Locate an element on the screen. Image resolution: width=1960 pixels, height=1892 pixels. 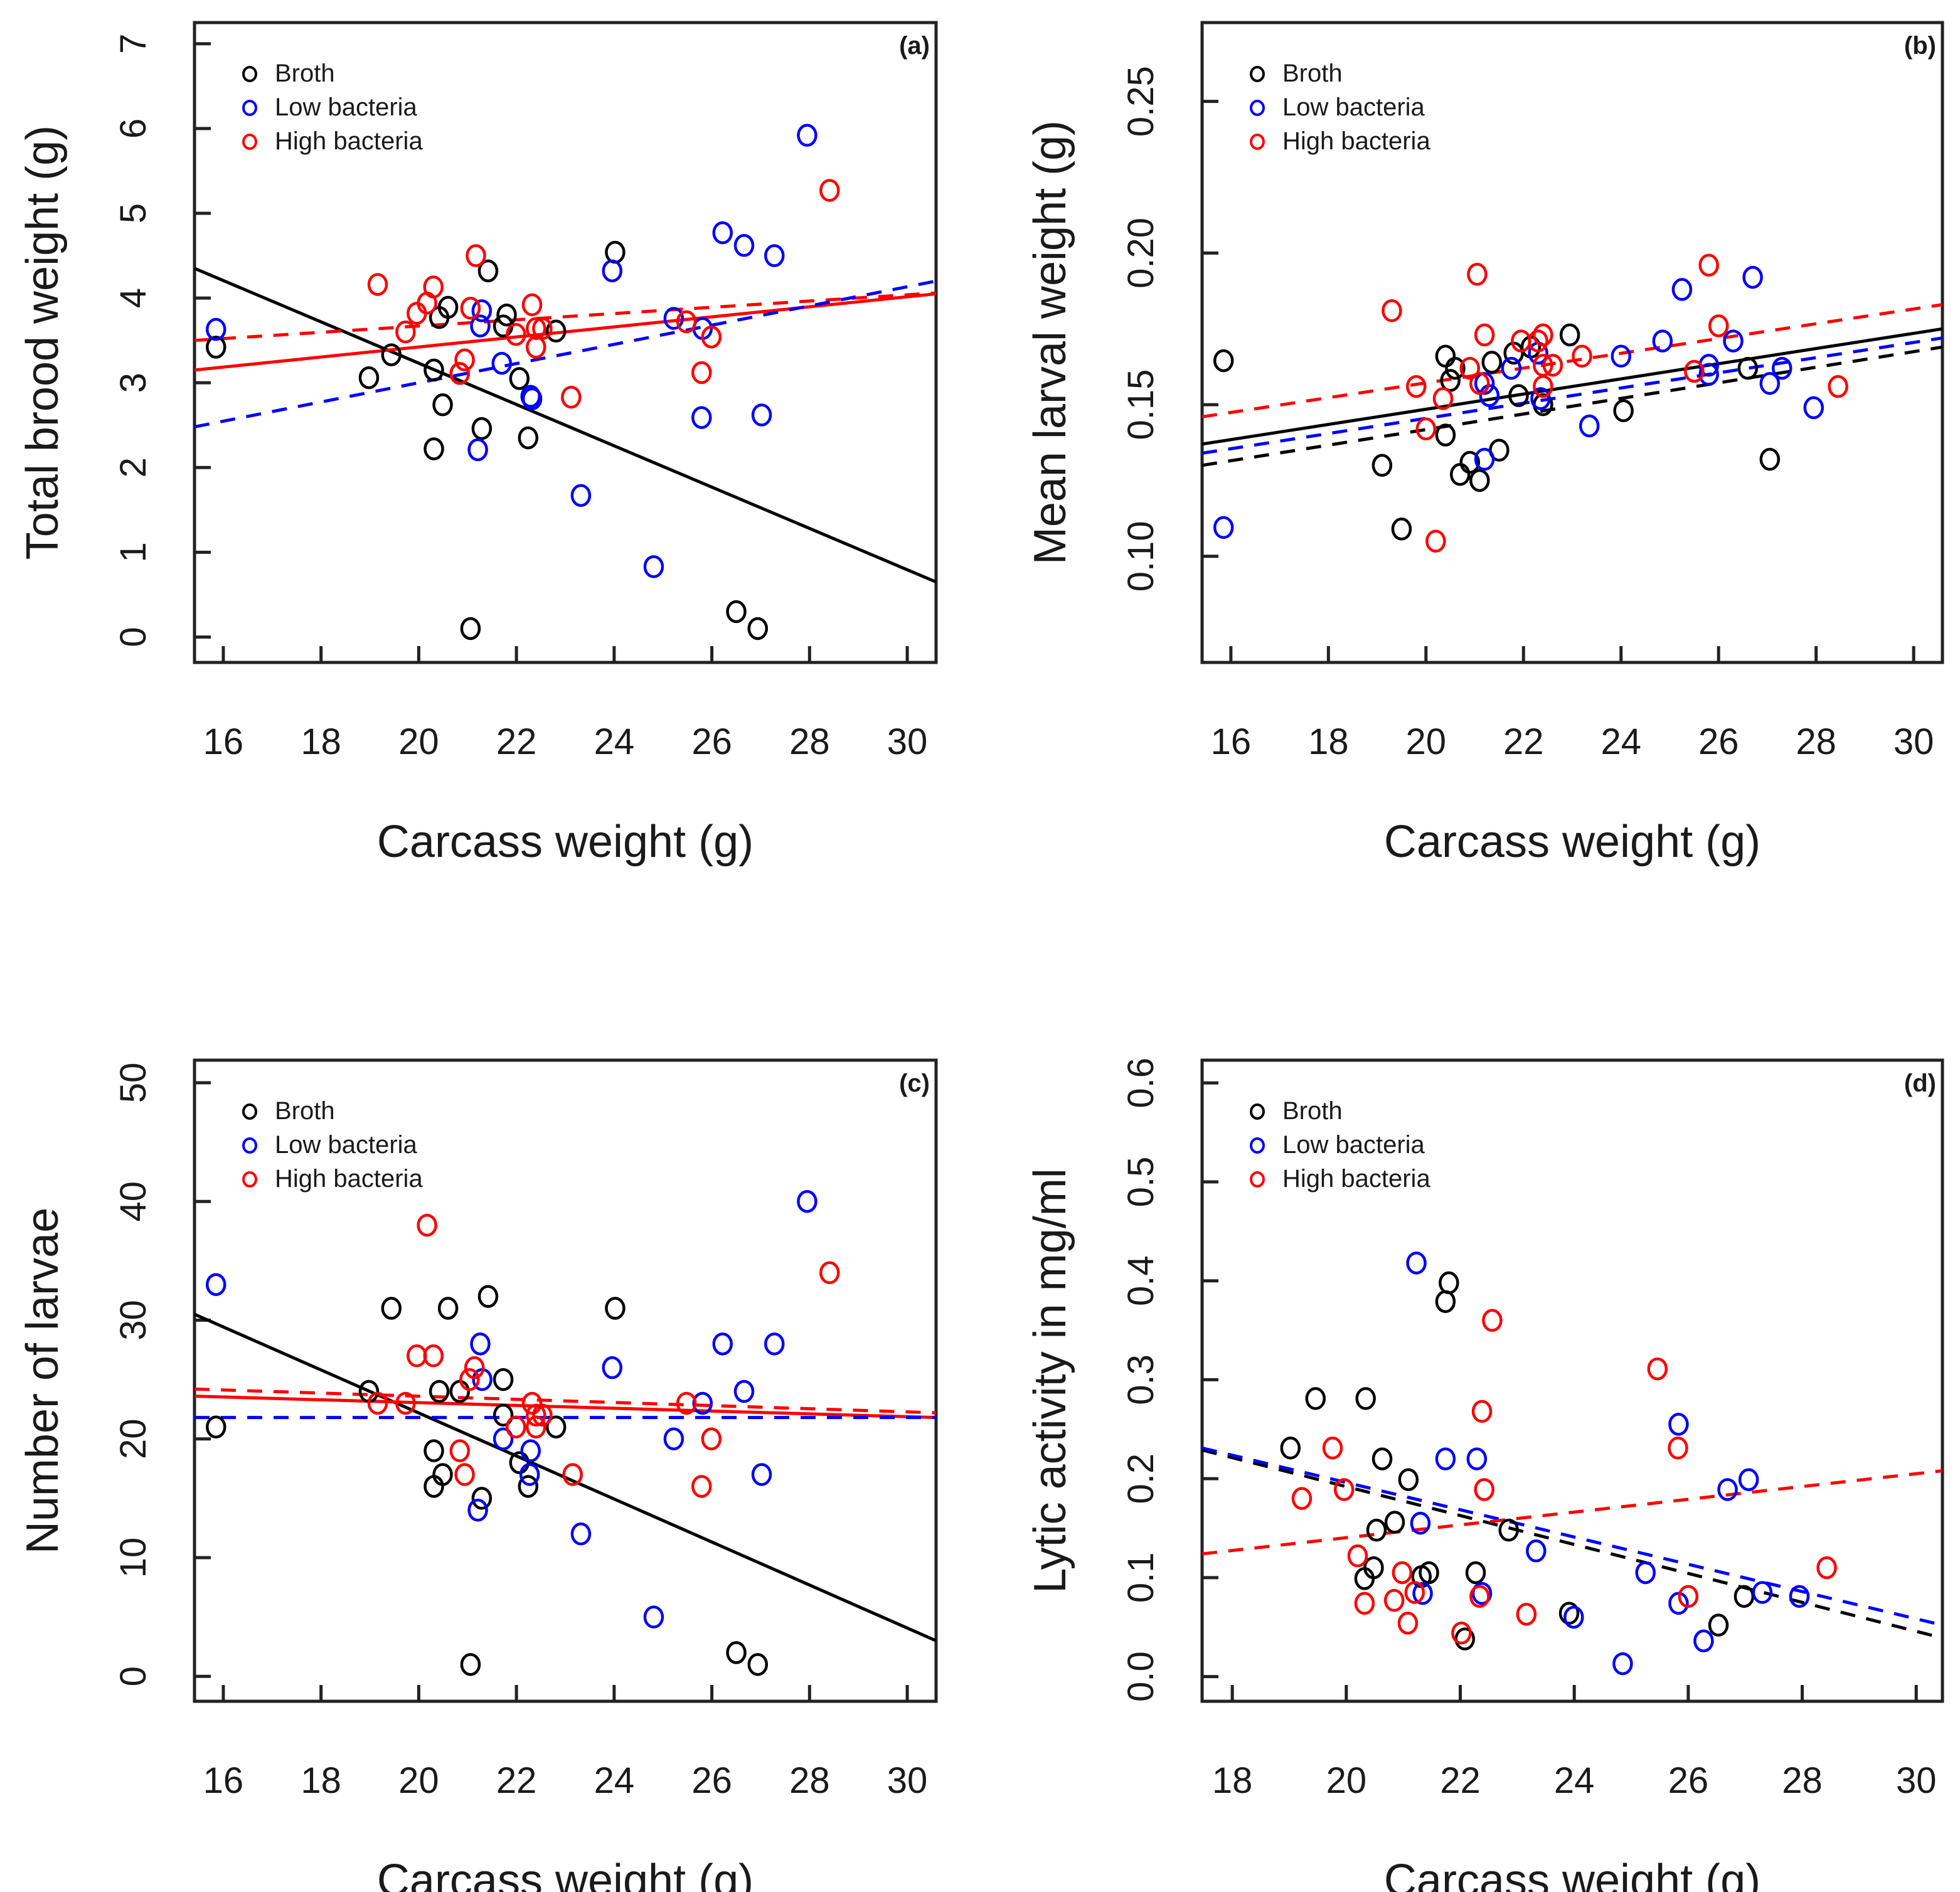
panel-b-plot-frame is located at coordinates (1572, 342).